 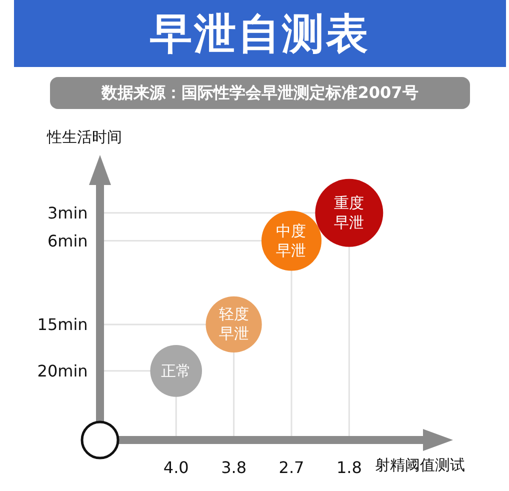 I want to click on y-axis-title: 性生活时间, so click(x=84, y=137).